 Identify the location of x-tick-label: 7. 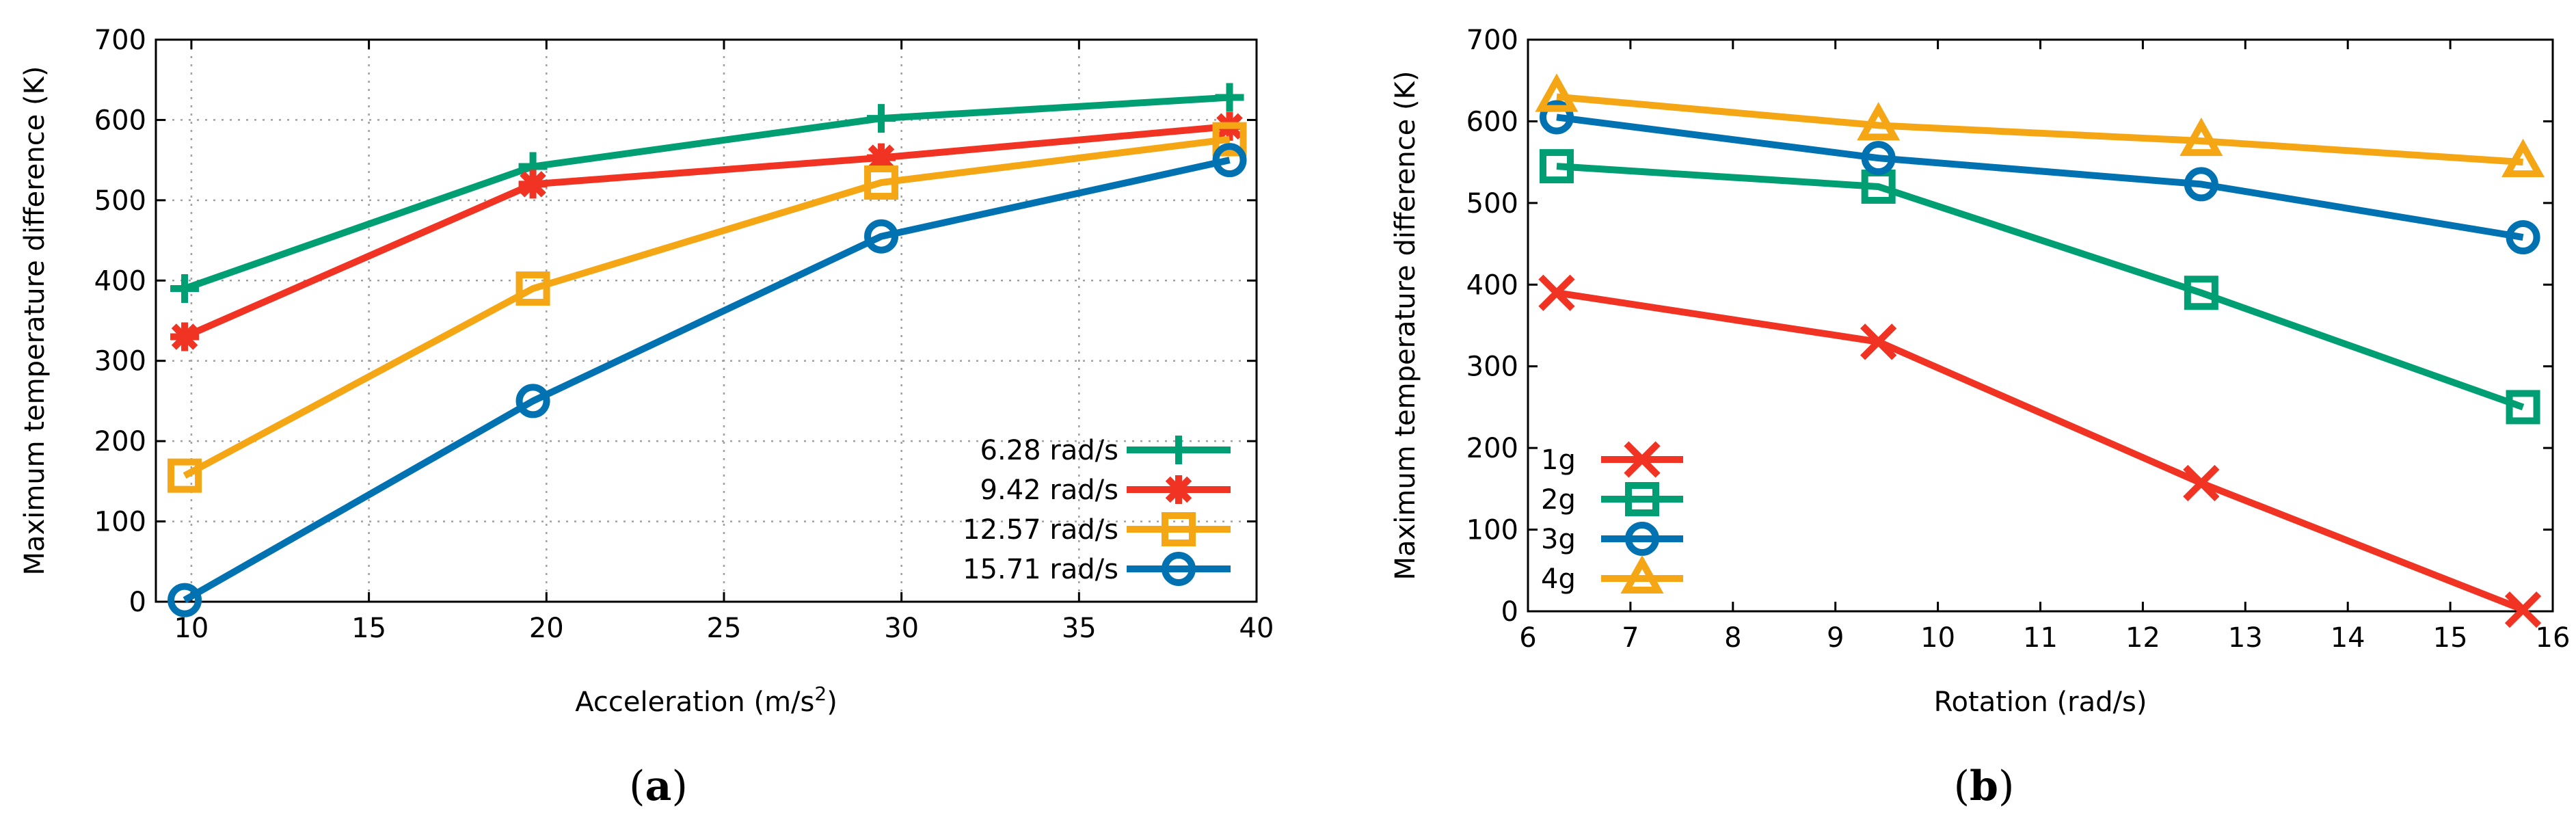
(1630, 638).